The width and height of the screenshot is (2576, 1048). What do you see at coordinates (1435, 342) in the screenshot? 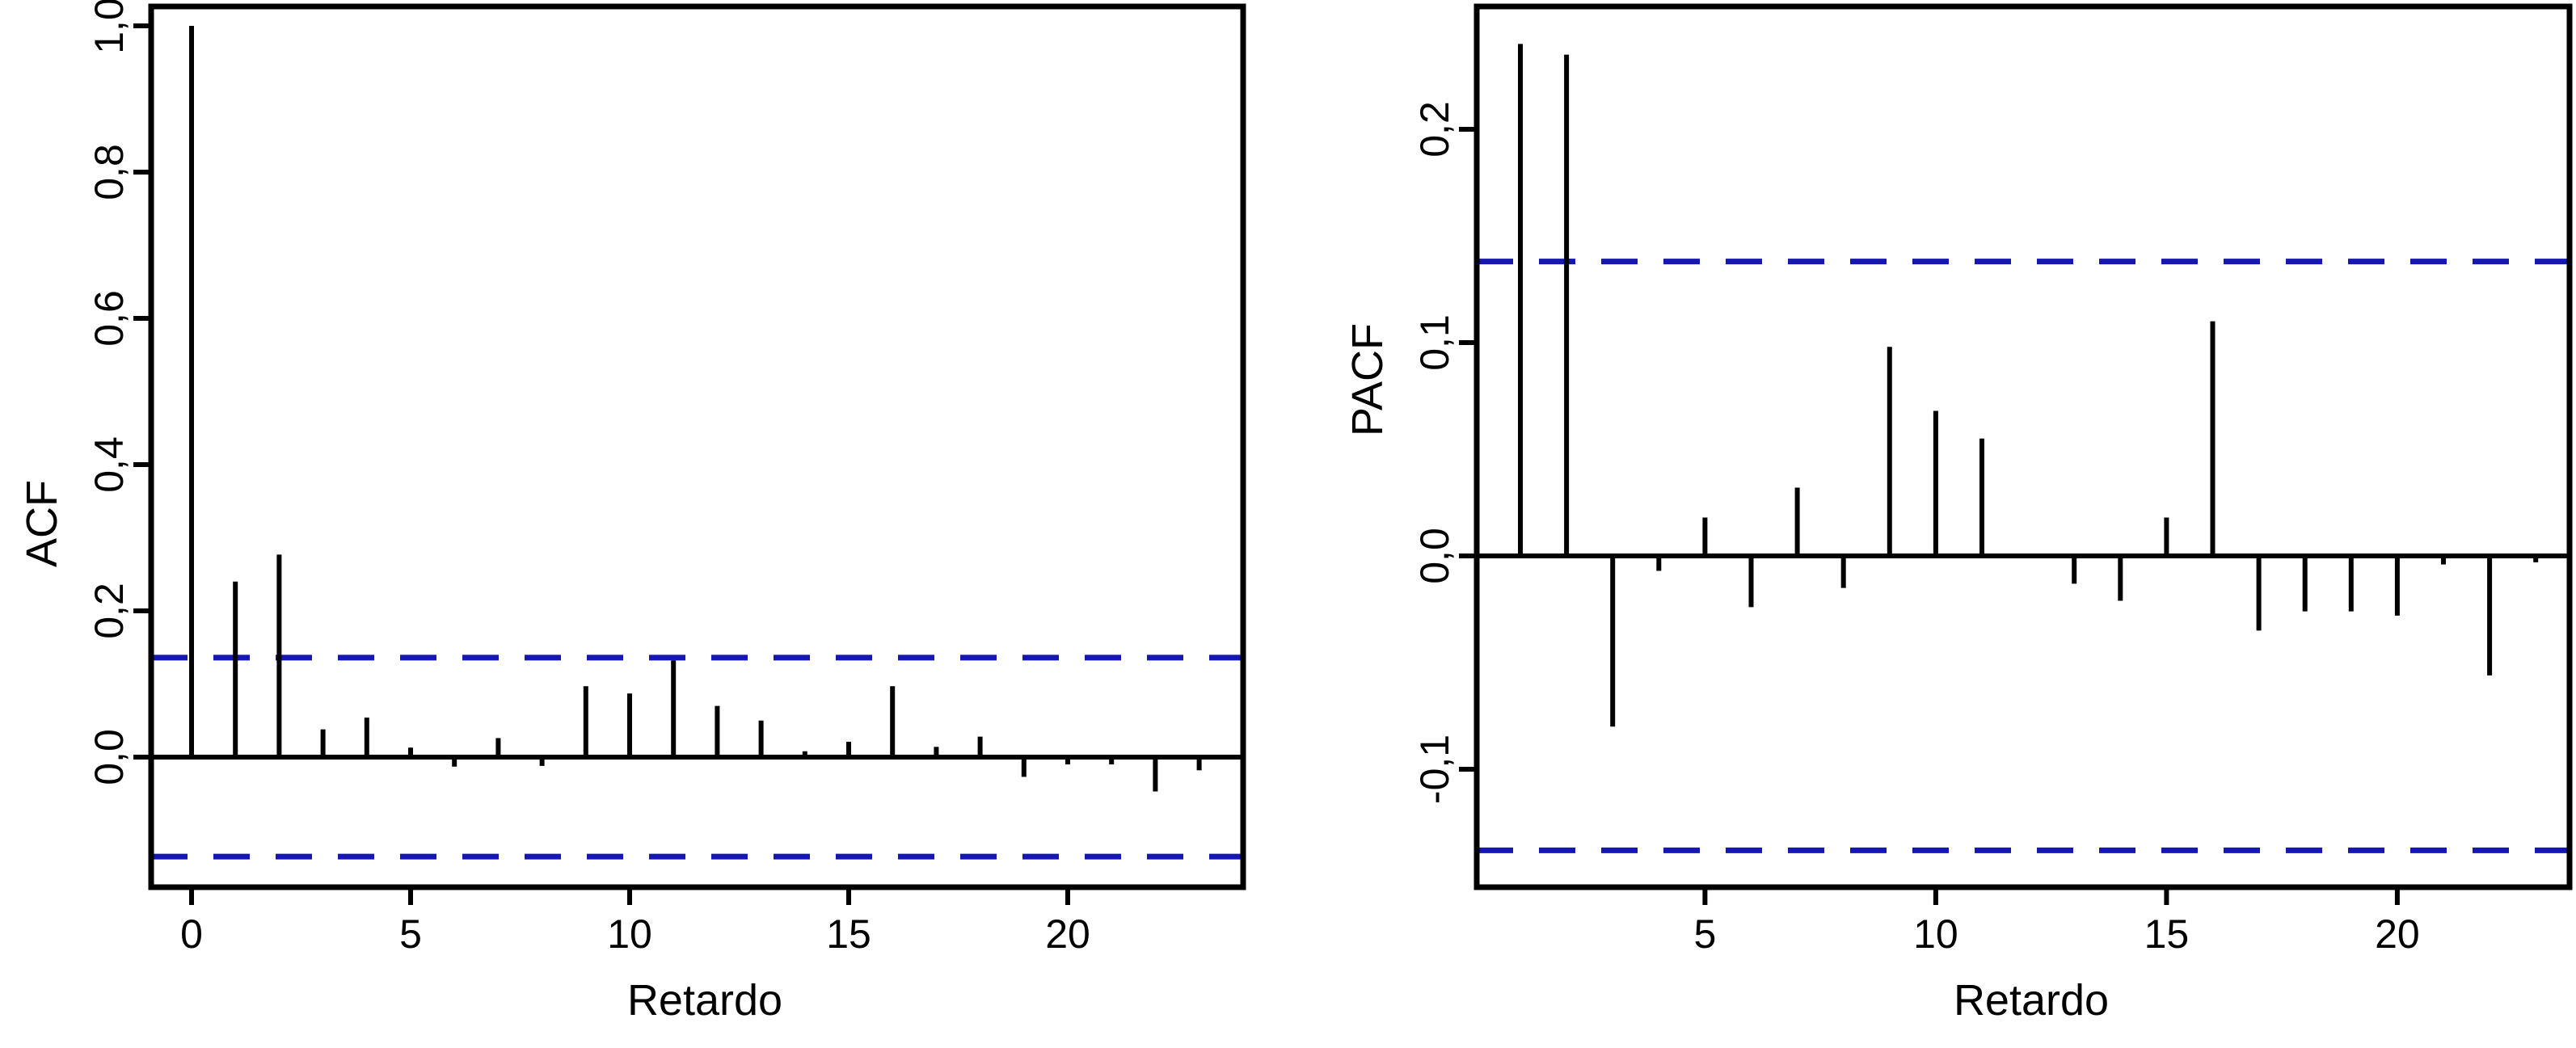
I see `pacf-ytick-label-0,1: 0,1` at bounding box center [1435, 342].